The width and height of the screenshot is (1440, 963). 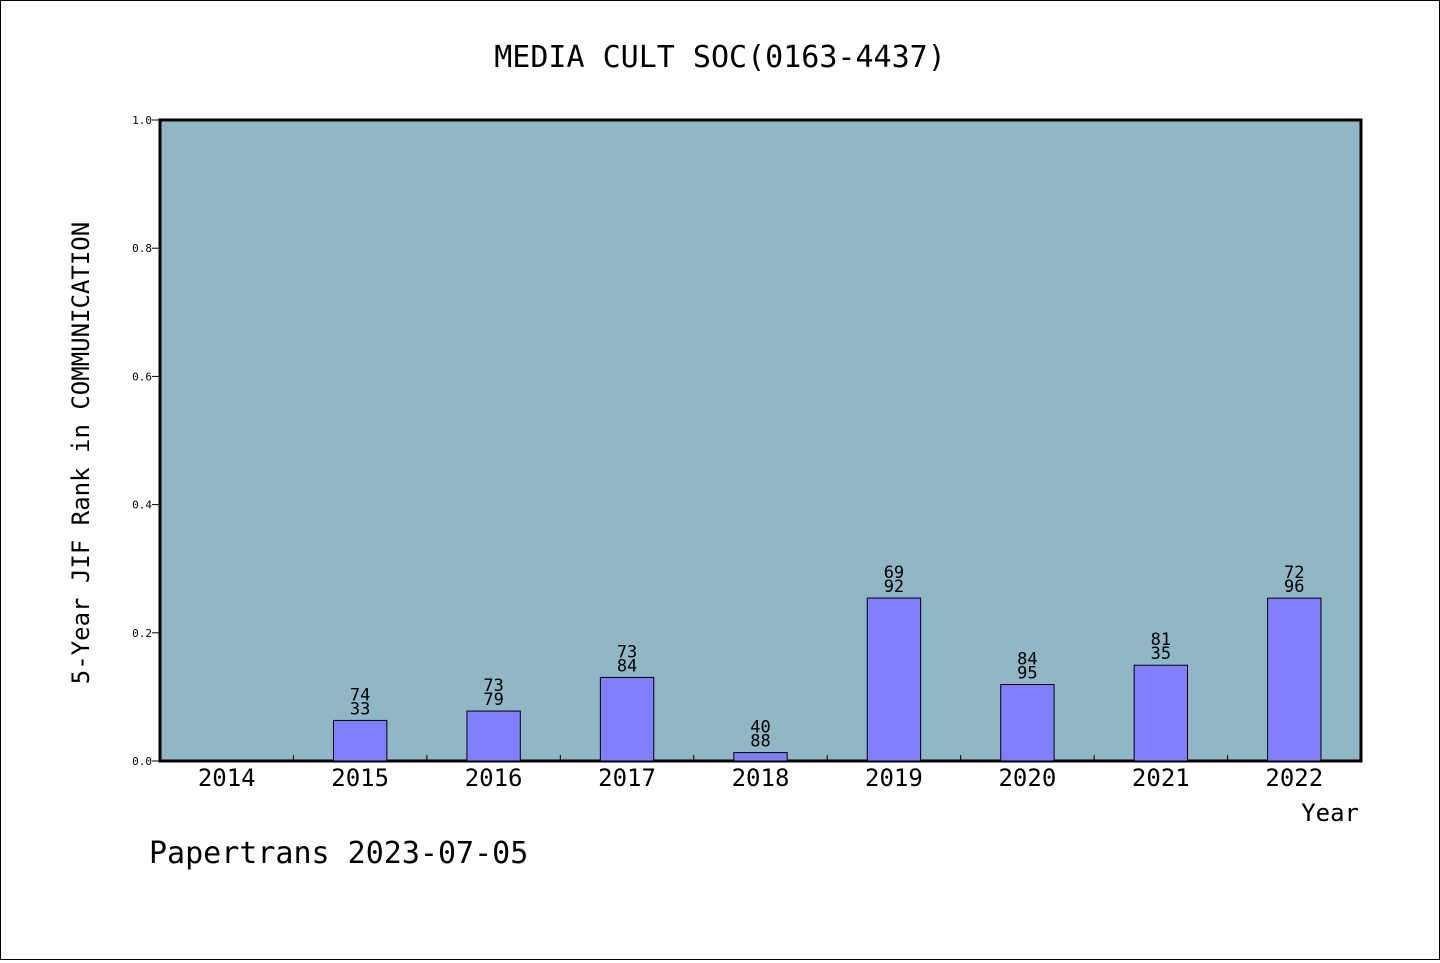 What do you see at coordinates (894, 587) in the screenshot?
I see `bar-label-2019-line2: 92` at bounding box center [894, 587].